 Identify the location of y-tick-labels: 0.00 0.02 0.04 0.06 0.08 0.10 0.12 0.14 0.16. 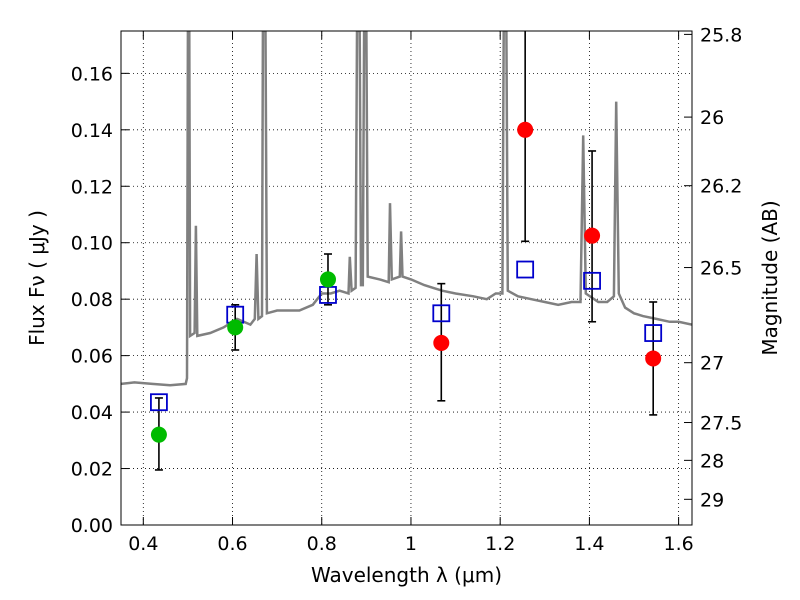
(92, 300).